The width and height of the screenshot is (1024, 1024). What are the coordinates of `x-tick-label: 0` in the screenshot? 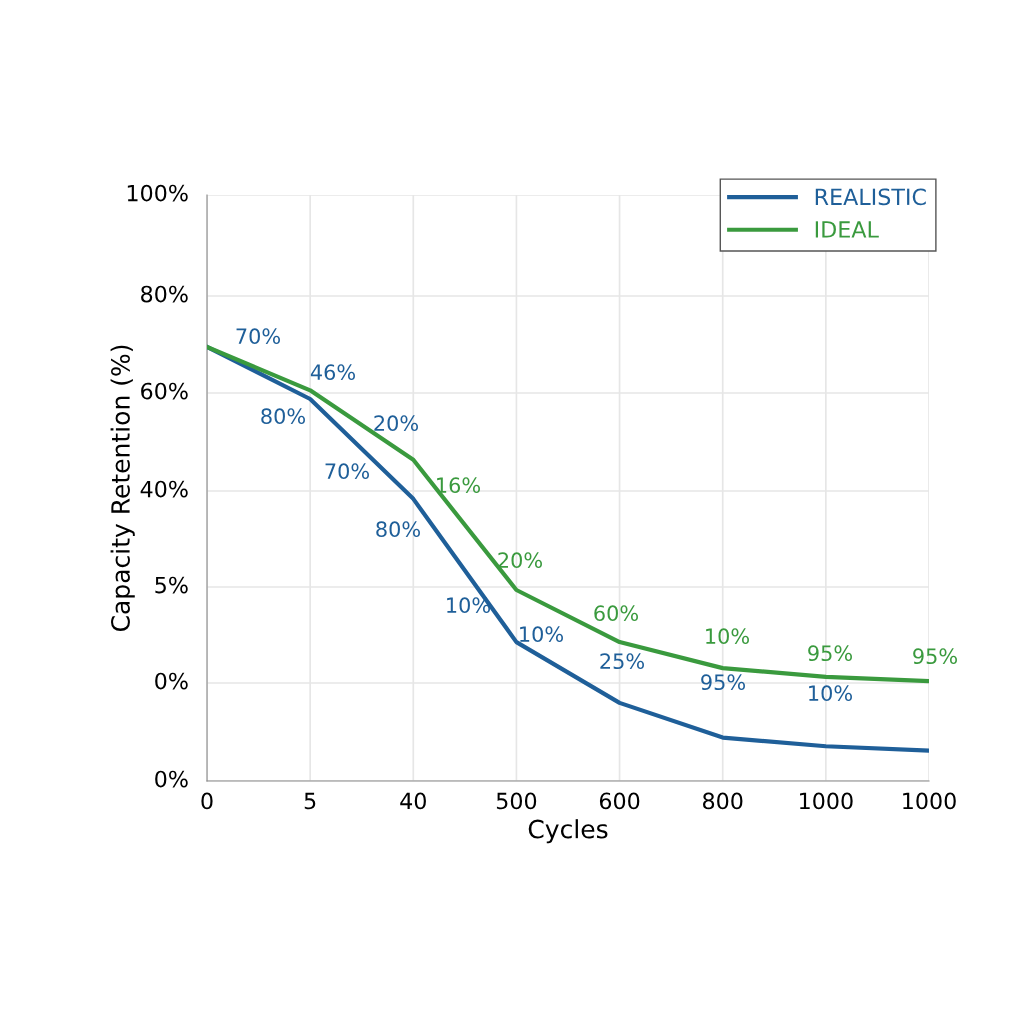 It's located at (207, 801).